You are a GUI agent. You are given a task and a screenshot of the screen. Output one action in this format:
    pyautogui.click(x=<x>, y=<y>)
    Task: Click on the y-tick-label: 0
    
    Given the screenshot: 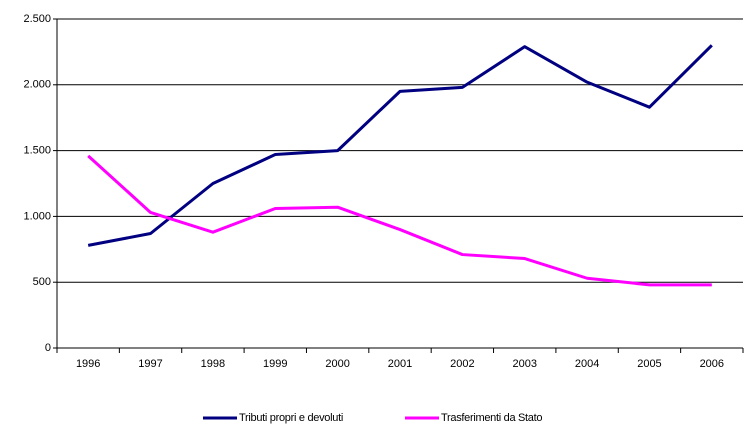 What is the action you would take?
    pyautogui.click(x=48, y=348)
    